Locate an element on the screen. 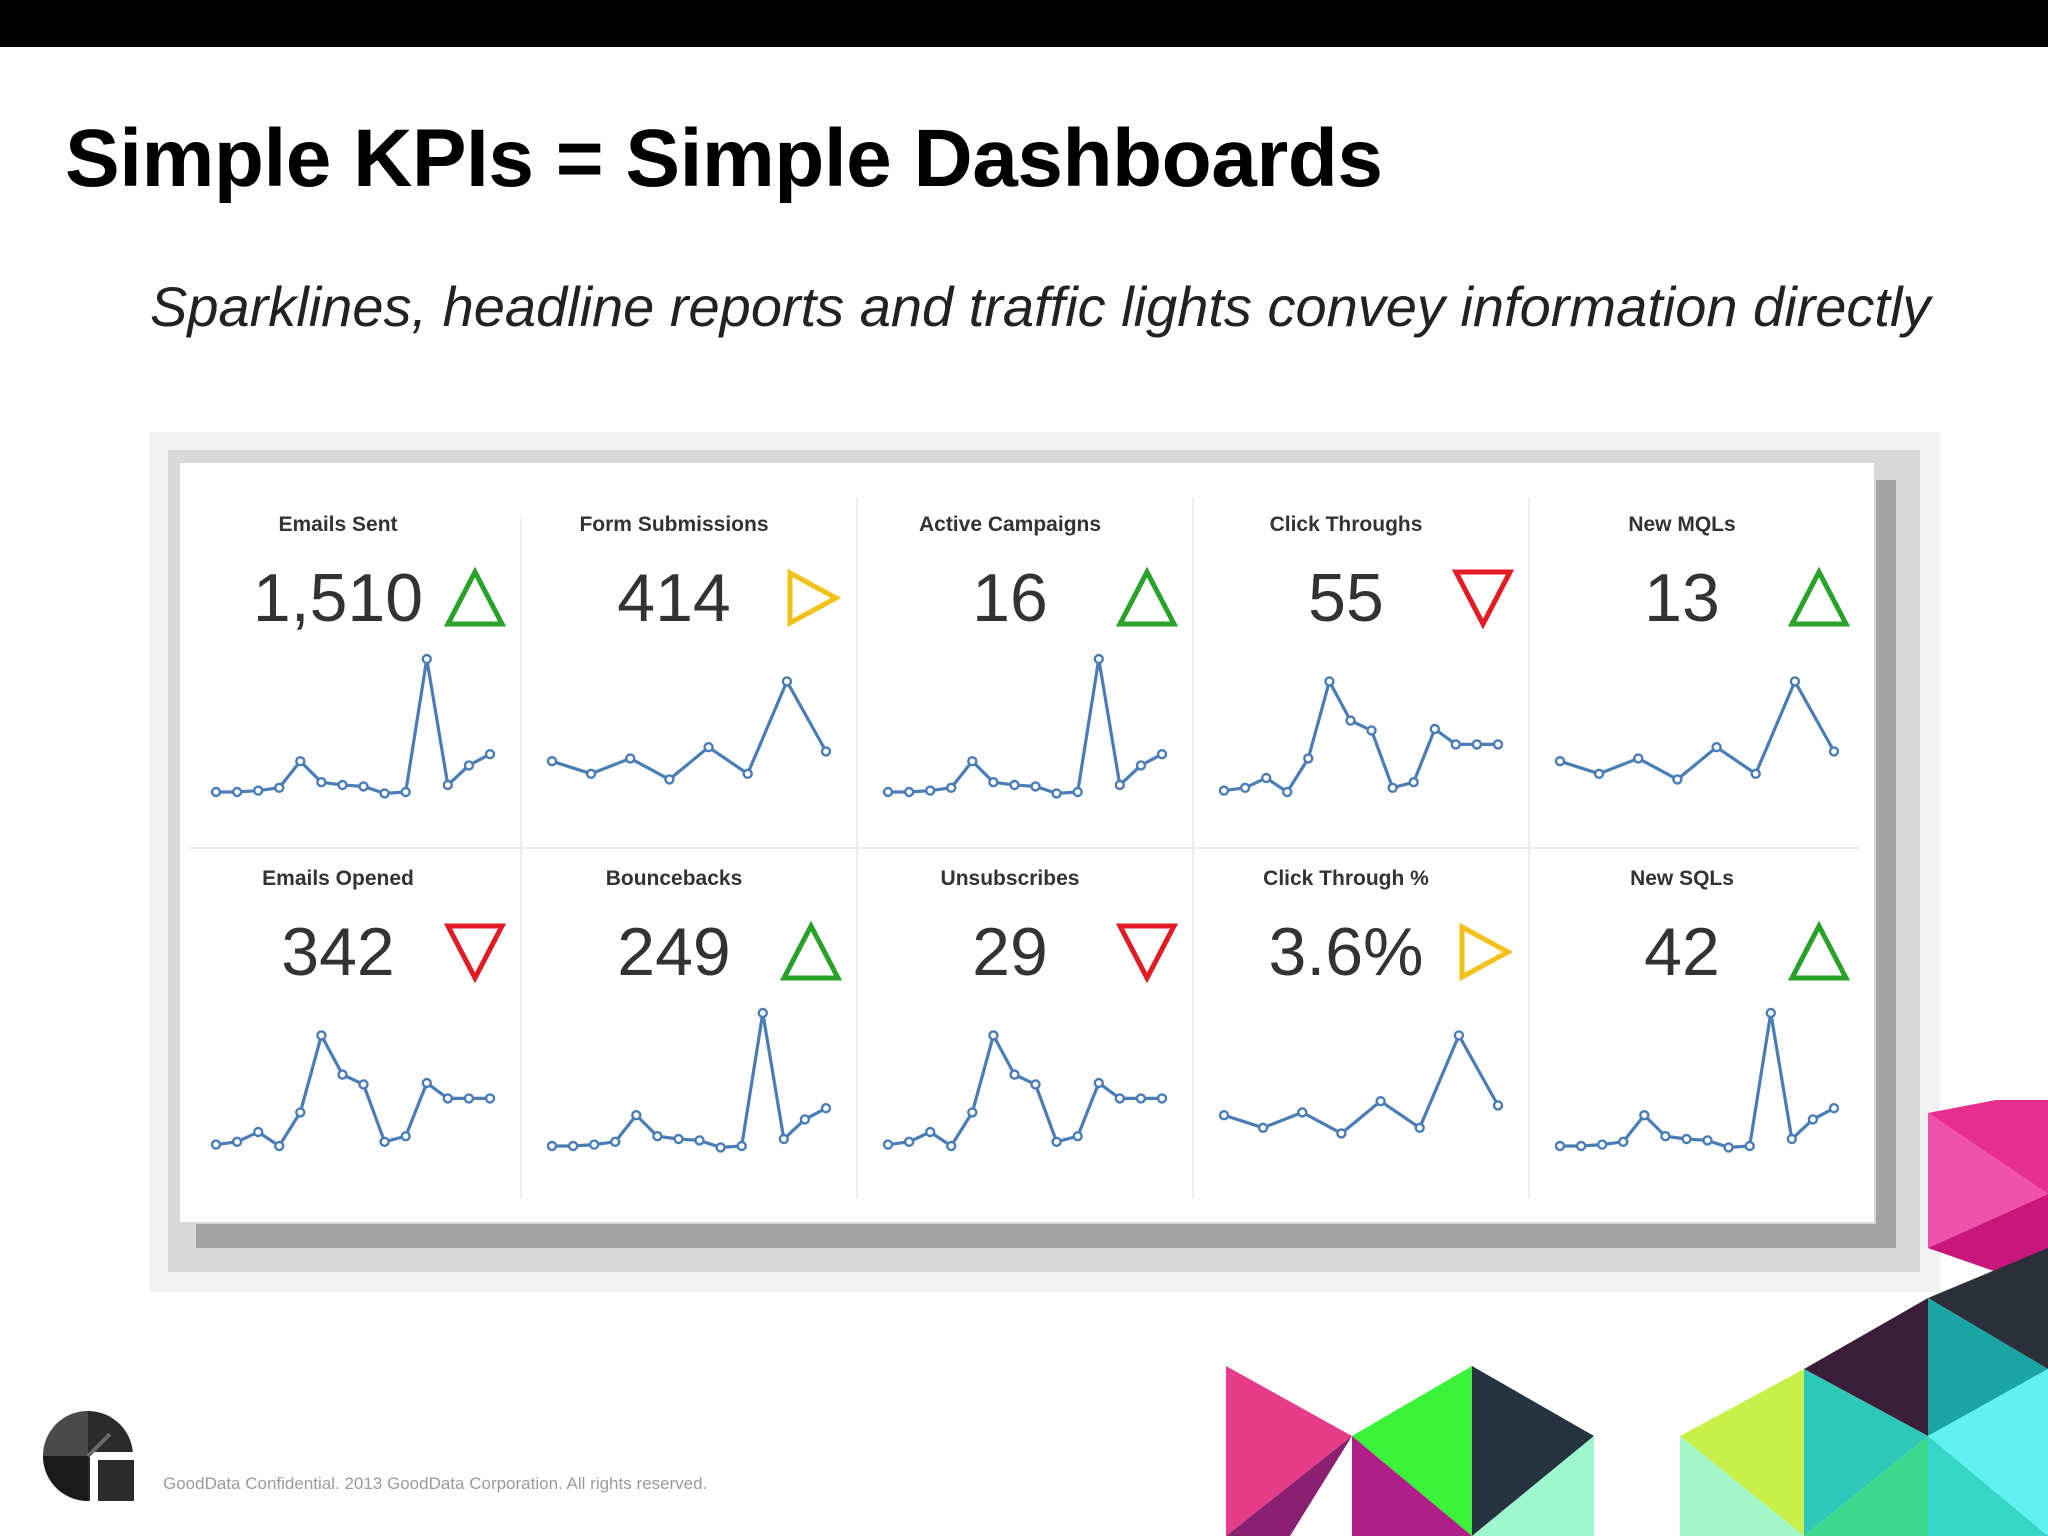 The height and width of the screenshot is (1536, 2048). kpi-value: 1,510 is located at coordinates (338, 598).